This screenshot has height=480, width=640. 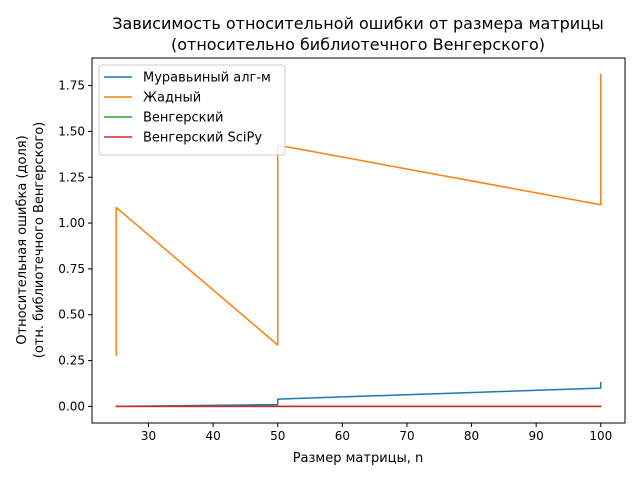 I want to click on legend-label-3: Венгерский SciPy, so click(x=202, y=138).